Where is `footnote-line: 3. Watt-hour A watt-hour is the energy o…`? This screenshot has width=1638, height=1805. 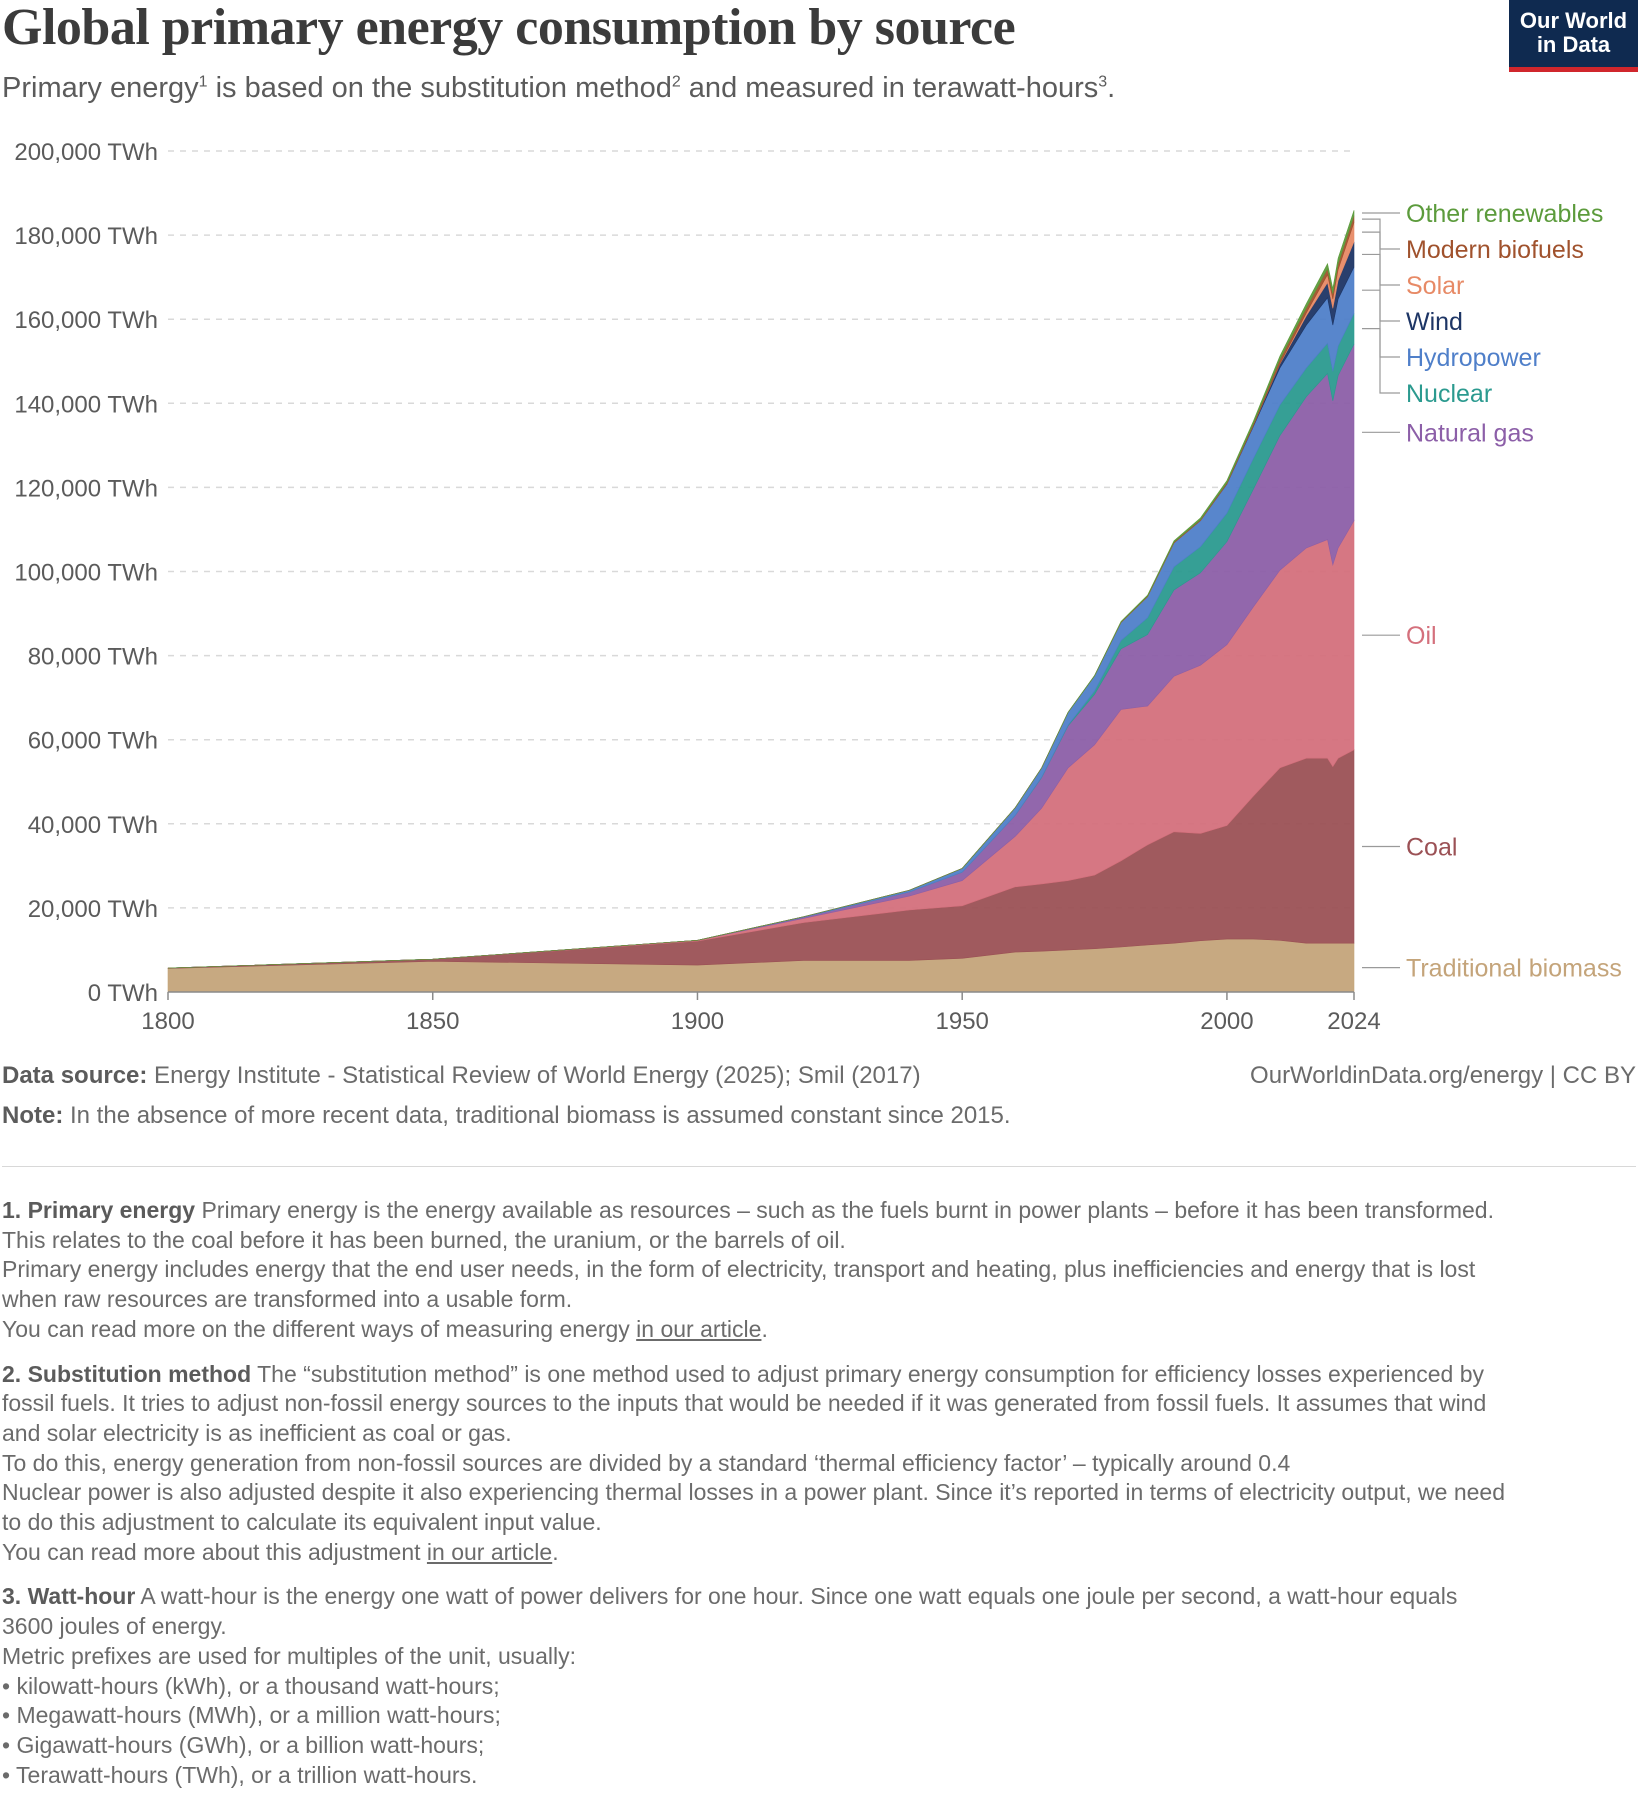
footnote-line: 3. Watt-hour A watt-hour is the energy o… is located at coordinates (819, 1597).